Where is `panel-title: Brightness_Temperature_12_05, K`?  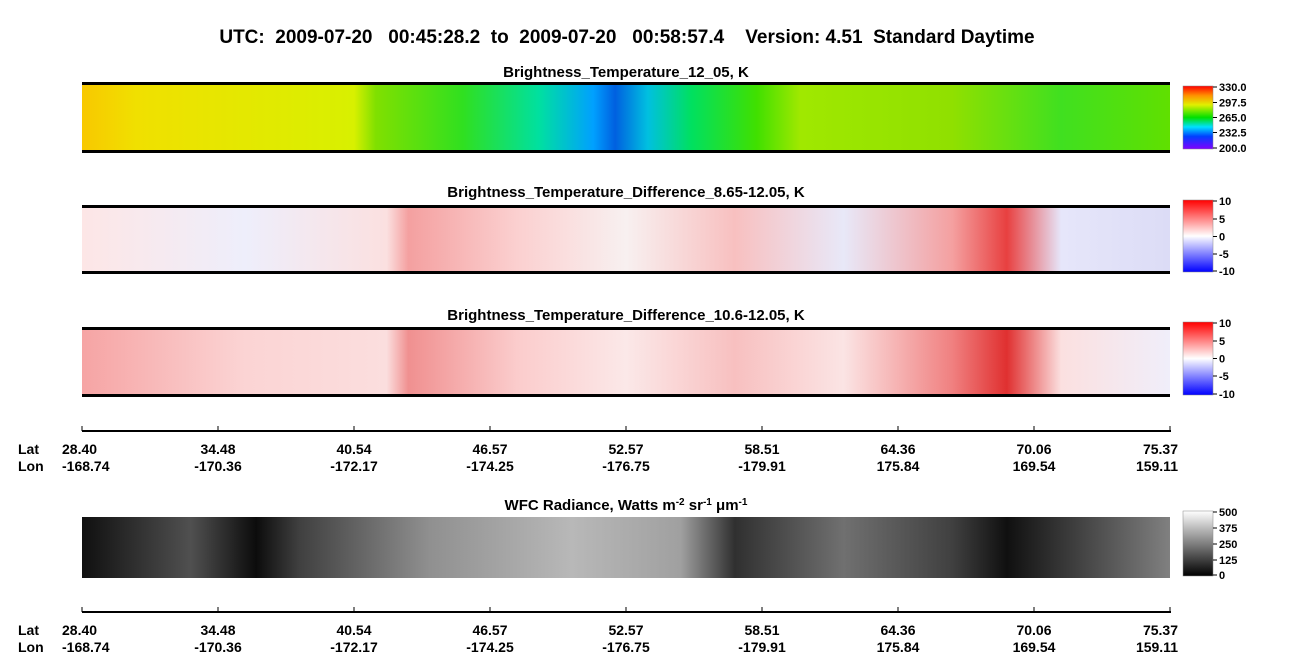
panel-title: Brightness_Temperature_12_05, K is located at coordinates (626, 72).